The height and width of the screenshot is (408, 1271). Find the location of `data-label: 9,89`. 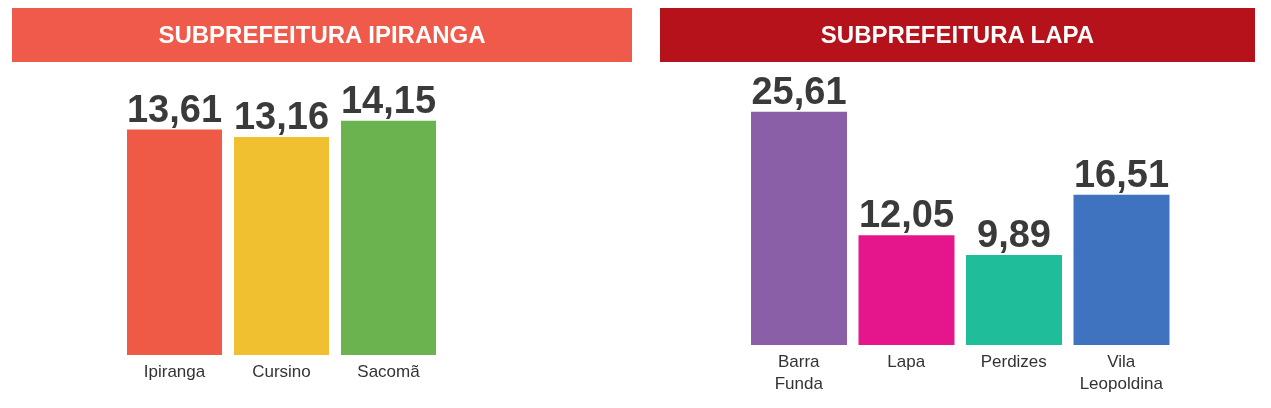

data-label: 9,89 is located at coordinates (1014, 233).